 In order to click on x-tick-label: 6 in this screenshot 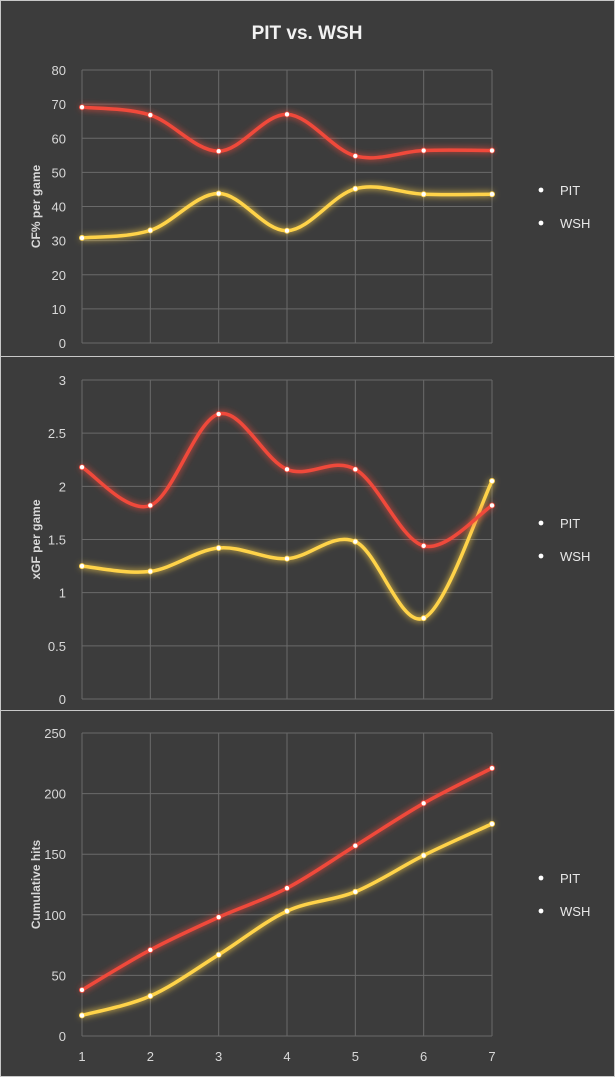, I will do `click(423, 1056)`.